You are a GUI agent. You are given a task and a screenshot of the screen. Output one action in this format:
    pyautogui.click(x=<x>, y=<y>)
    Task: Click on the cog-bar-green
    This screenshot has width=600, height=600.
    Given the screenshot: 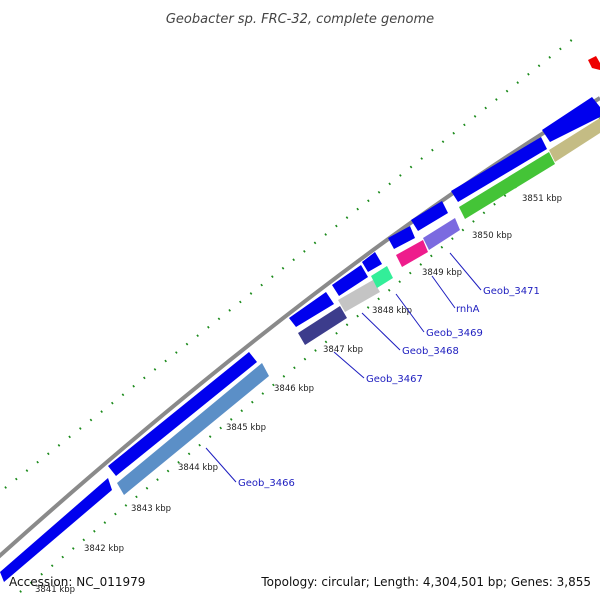 What is the action you would take?
    pyautogui.click(x=507, y=185)
    